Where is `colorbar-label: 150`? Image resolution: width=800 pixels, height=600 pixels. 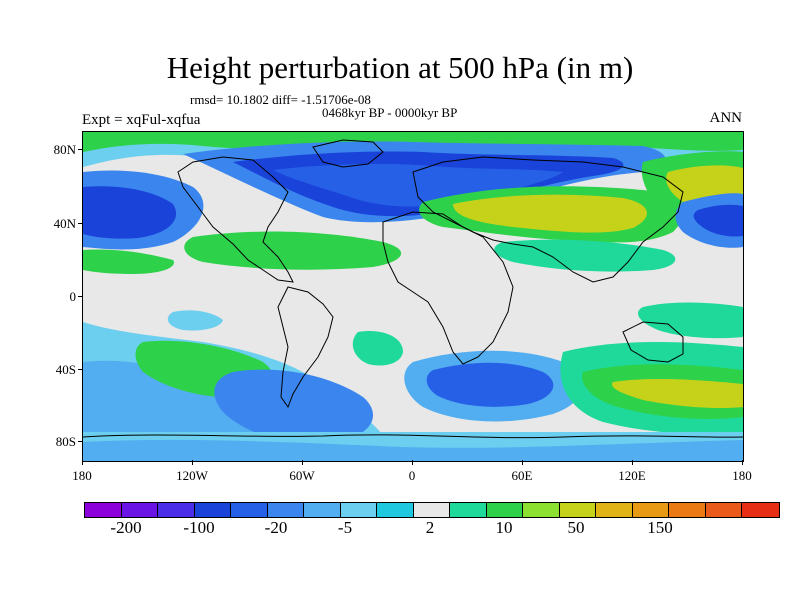
colorbar-label: 150 is located at coordinates (660, 527).